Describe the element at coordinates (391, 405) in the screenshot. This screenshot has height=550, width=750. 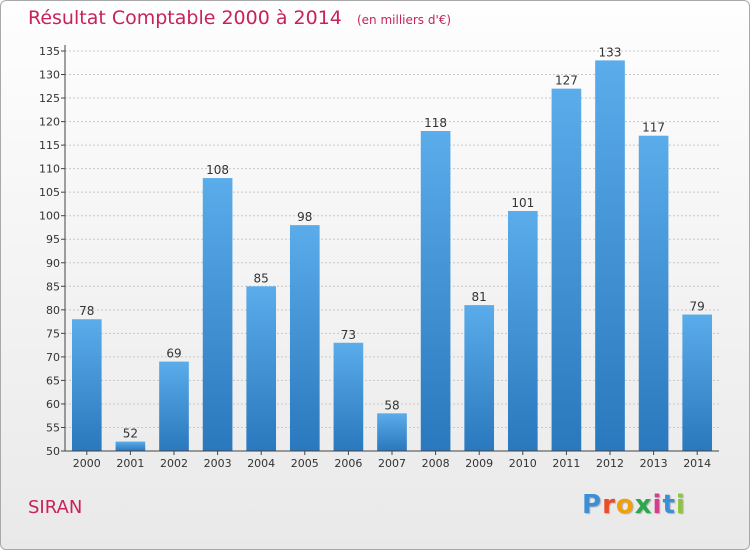
I see `data-label: 58` at that location.